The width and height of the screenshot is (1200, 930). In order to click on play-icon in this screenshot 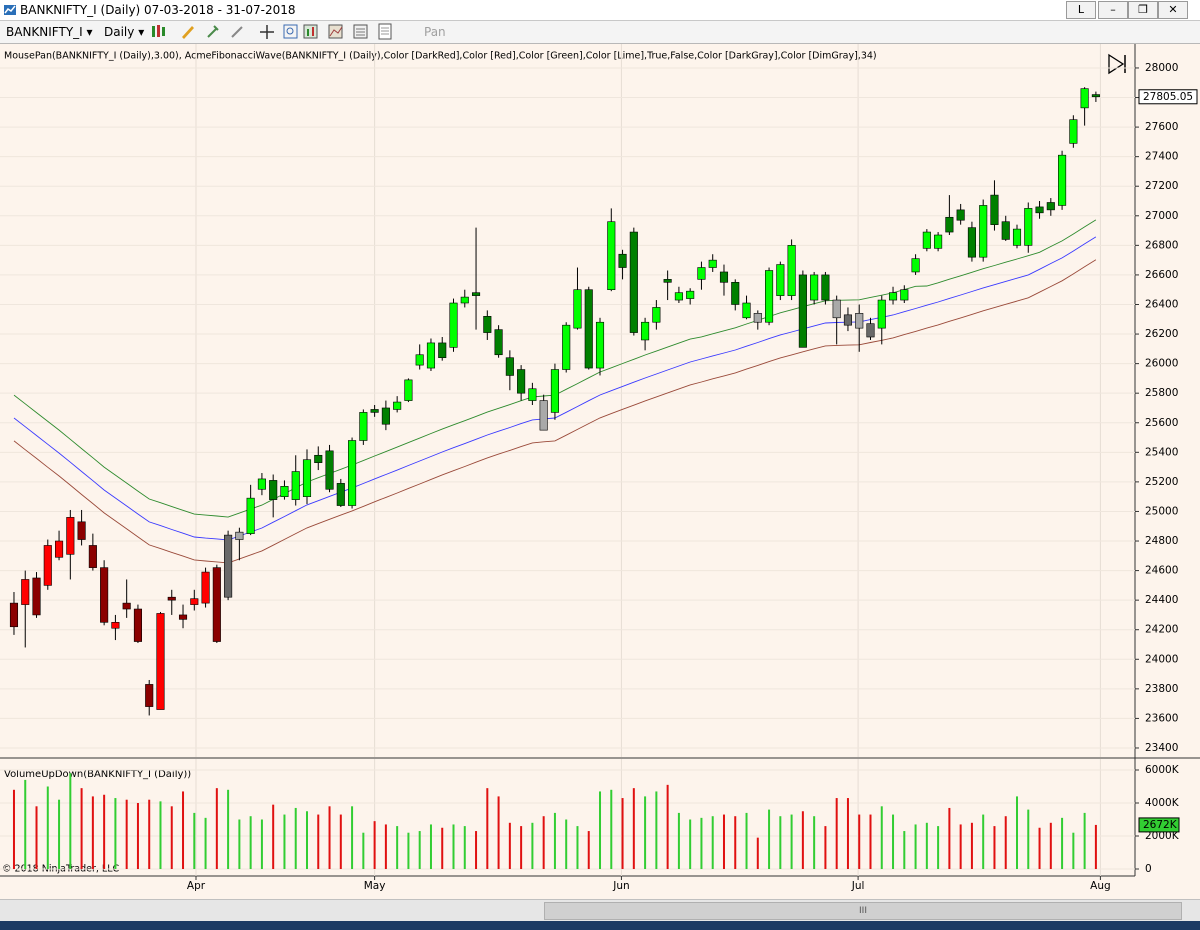, I will do `click(1117, 64)`.